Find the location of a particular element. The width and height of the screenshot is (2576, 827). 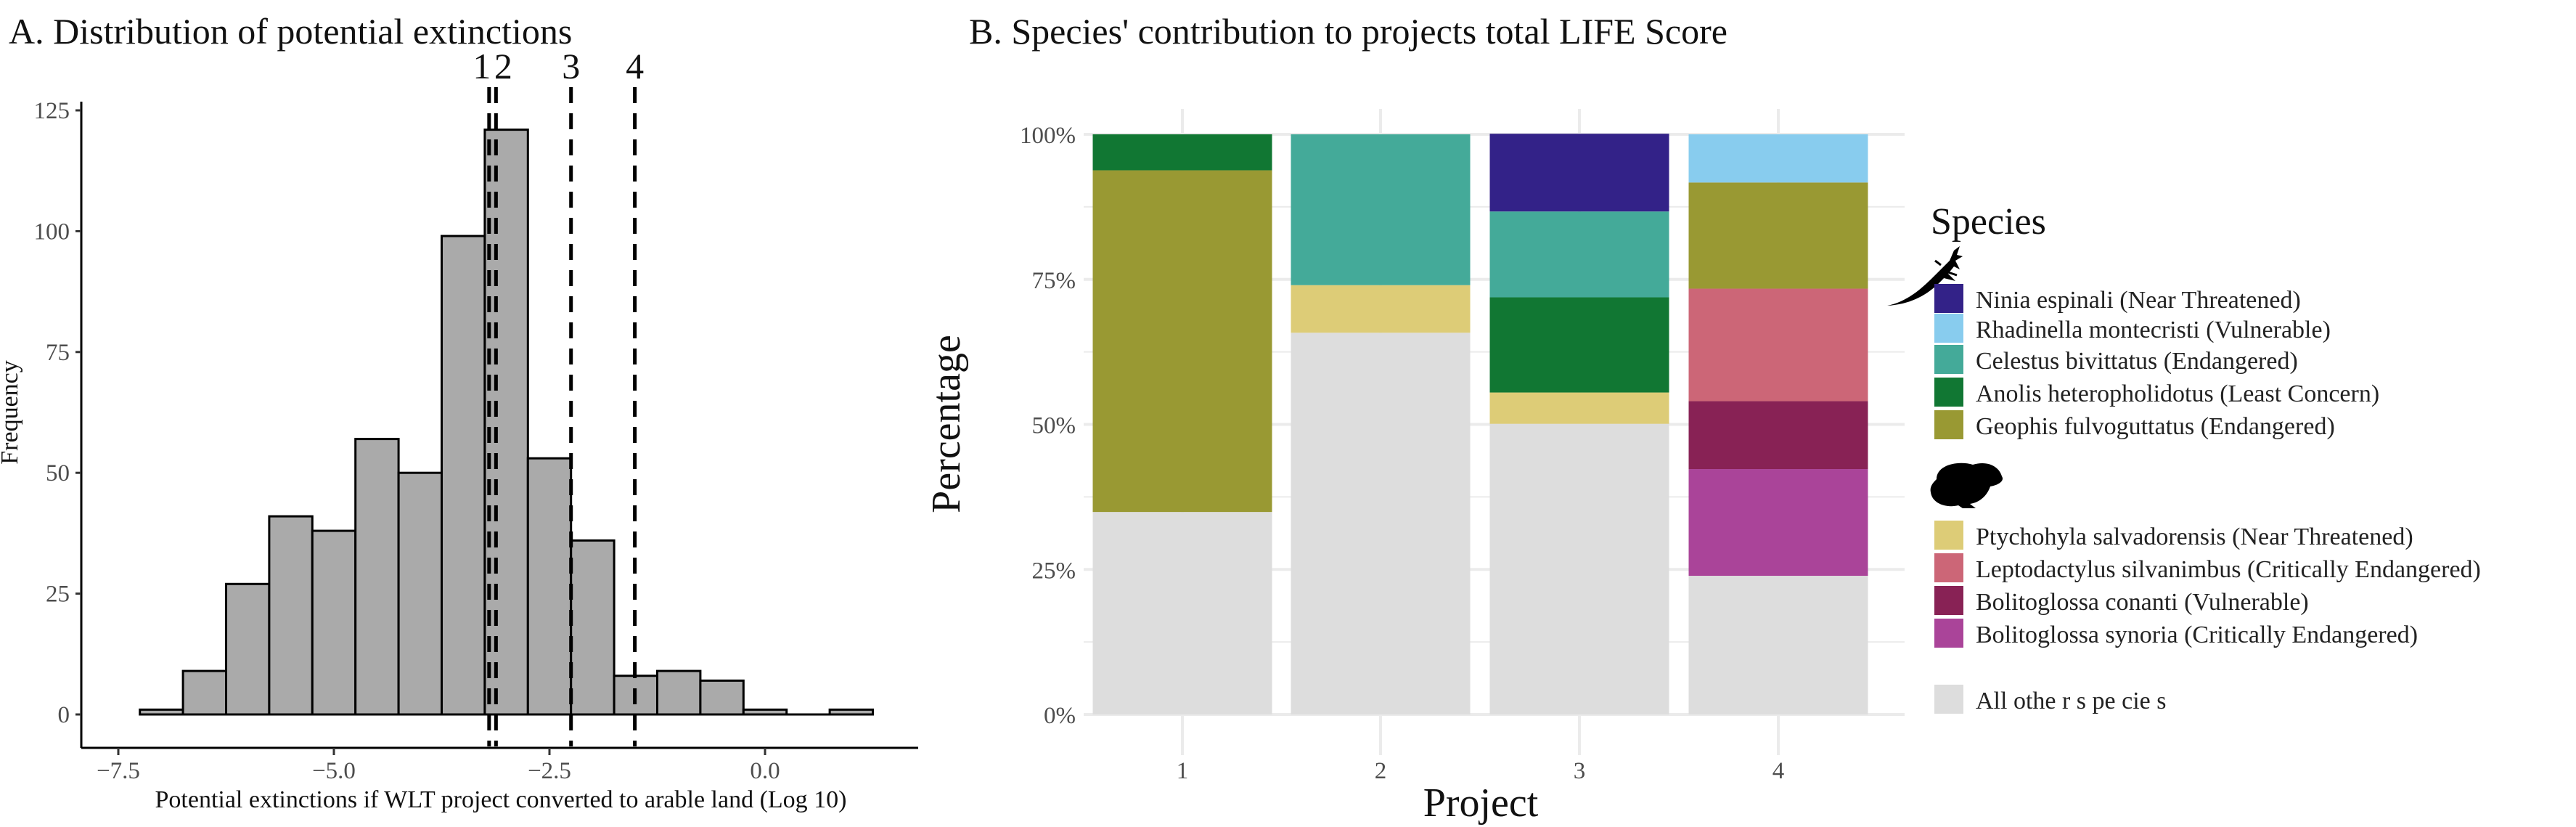

x-tick-label: 3 is located at coordinates (1580, 771).